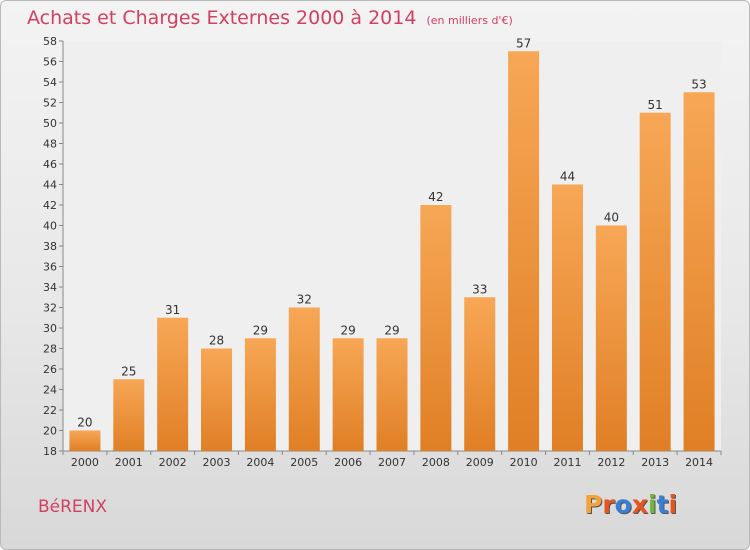 This screenshot has height=550, width=750. Describe the element at coordinates (523, 43) in the screenshot. I see `bar-value-label: 57` at that location.